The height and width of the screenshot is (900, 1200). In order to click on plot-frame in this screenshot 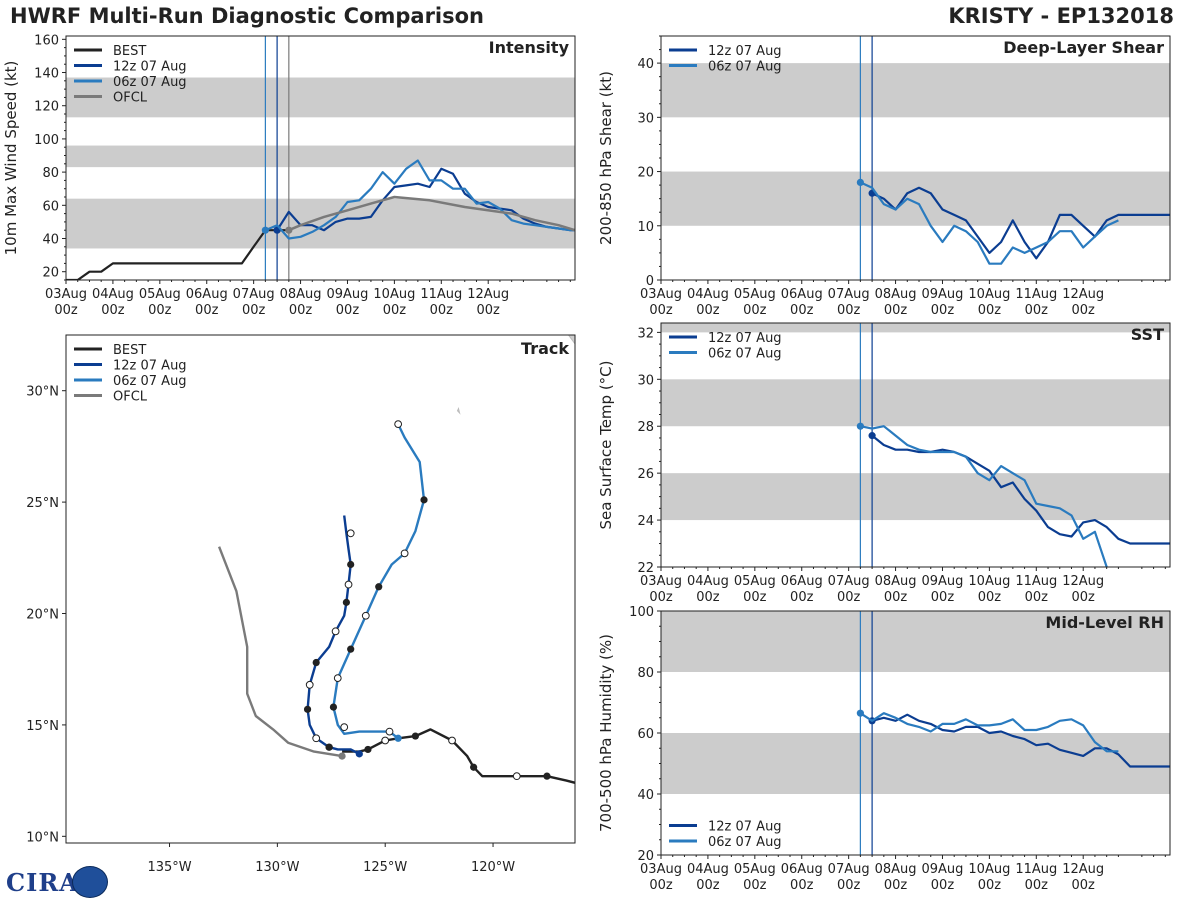, I will do `click(320, 158)`.